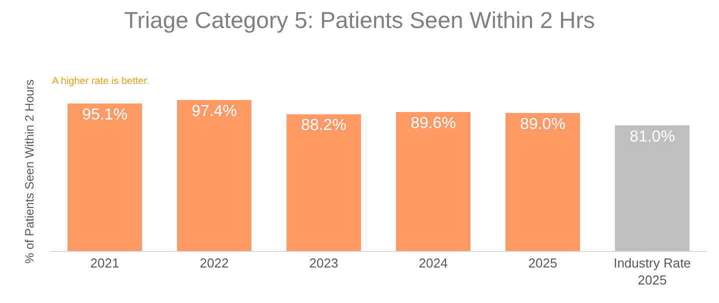  What do you see at coordinates (433, 263) in the screenshot?
I see `x-tick-label: 2024` at bounding box center [433, 263].